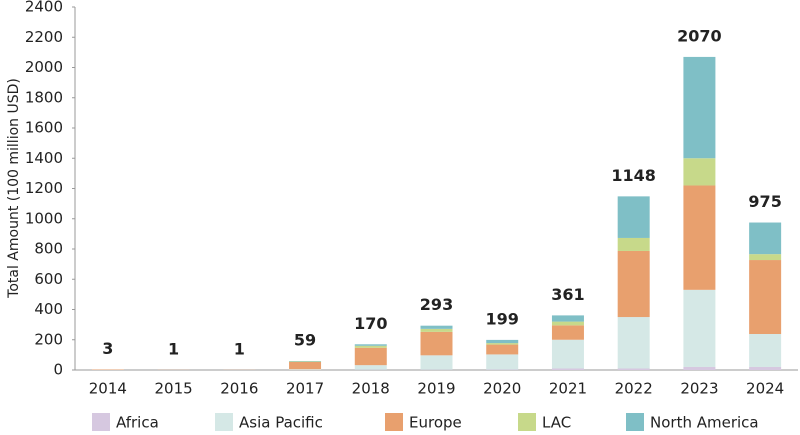  What do you see at coordinates (137, 423) in the screenshot?
I see `legend-label: Africa` at bounding box center [137, 423].